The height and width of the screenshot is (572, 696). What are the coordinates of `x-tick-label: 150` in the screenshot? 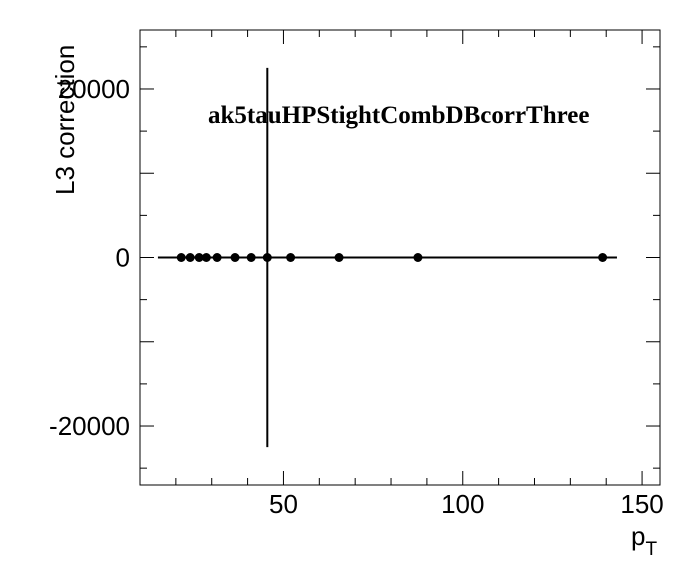 It's located at (641, 504).